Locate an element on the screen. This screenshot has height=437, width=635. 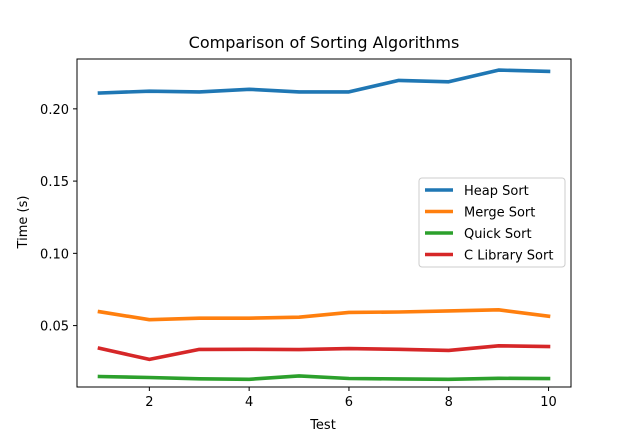
legend-label: Quick Sort is located at coordinates (498, 234).